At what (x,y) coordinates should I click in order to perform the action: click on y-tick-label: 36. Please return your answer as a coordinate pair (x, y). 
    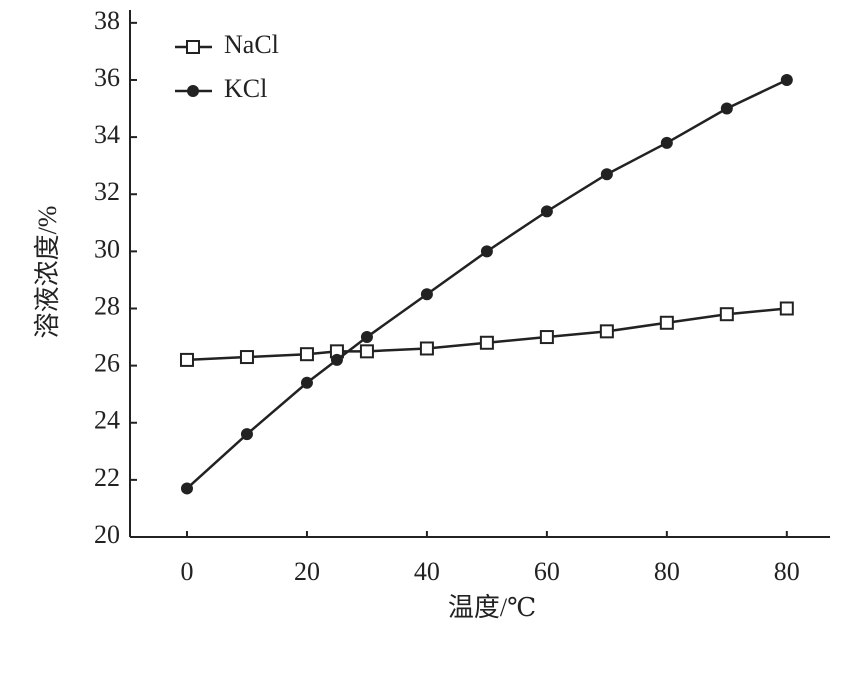
    Looking at the image, I should click on (107, 77).